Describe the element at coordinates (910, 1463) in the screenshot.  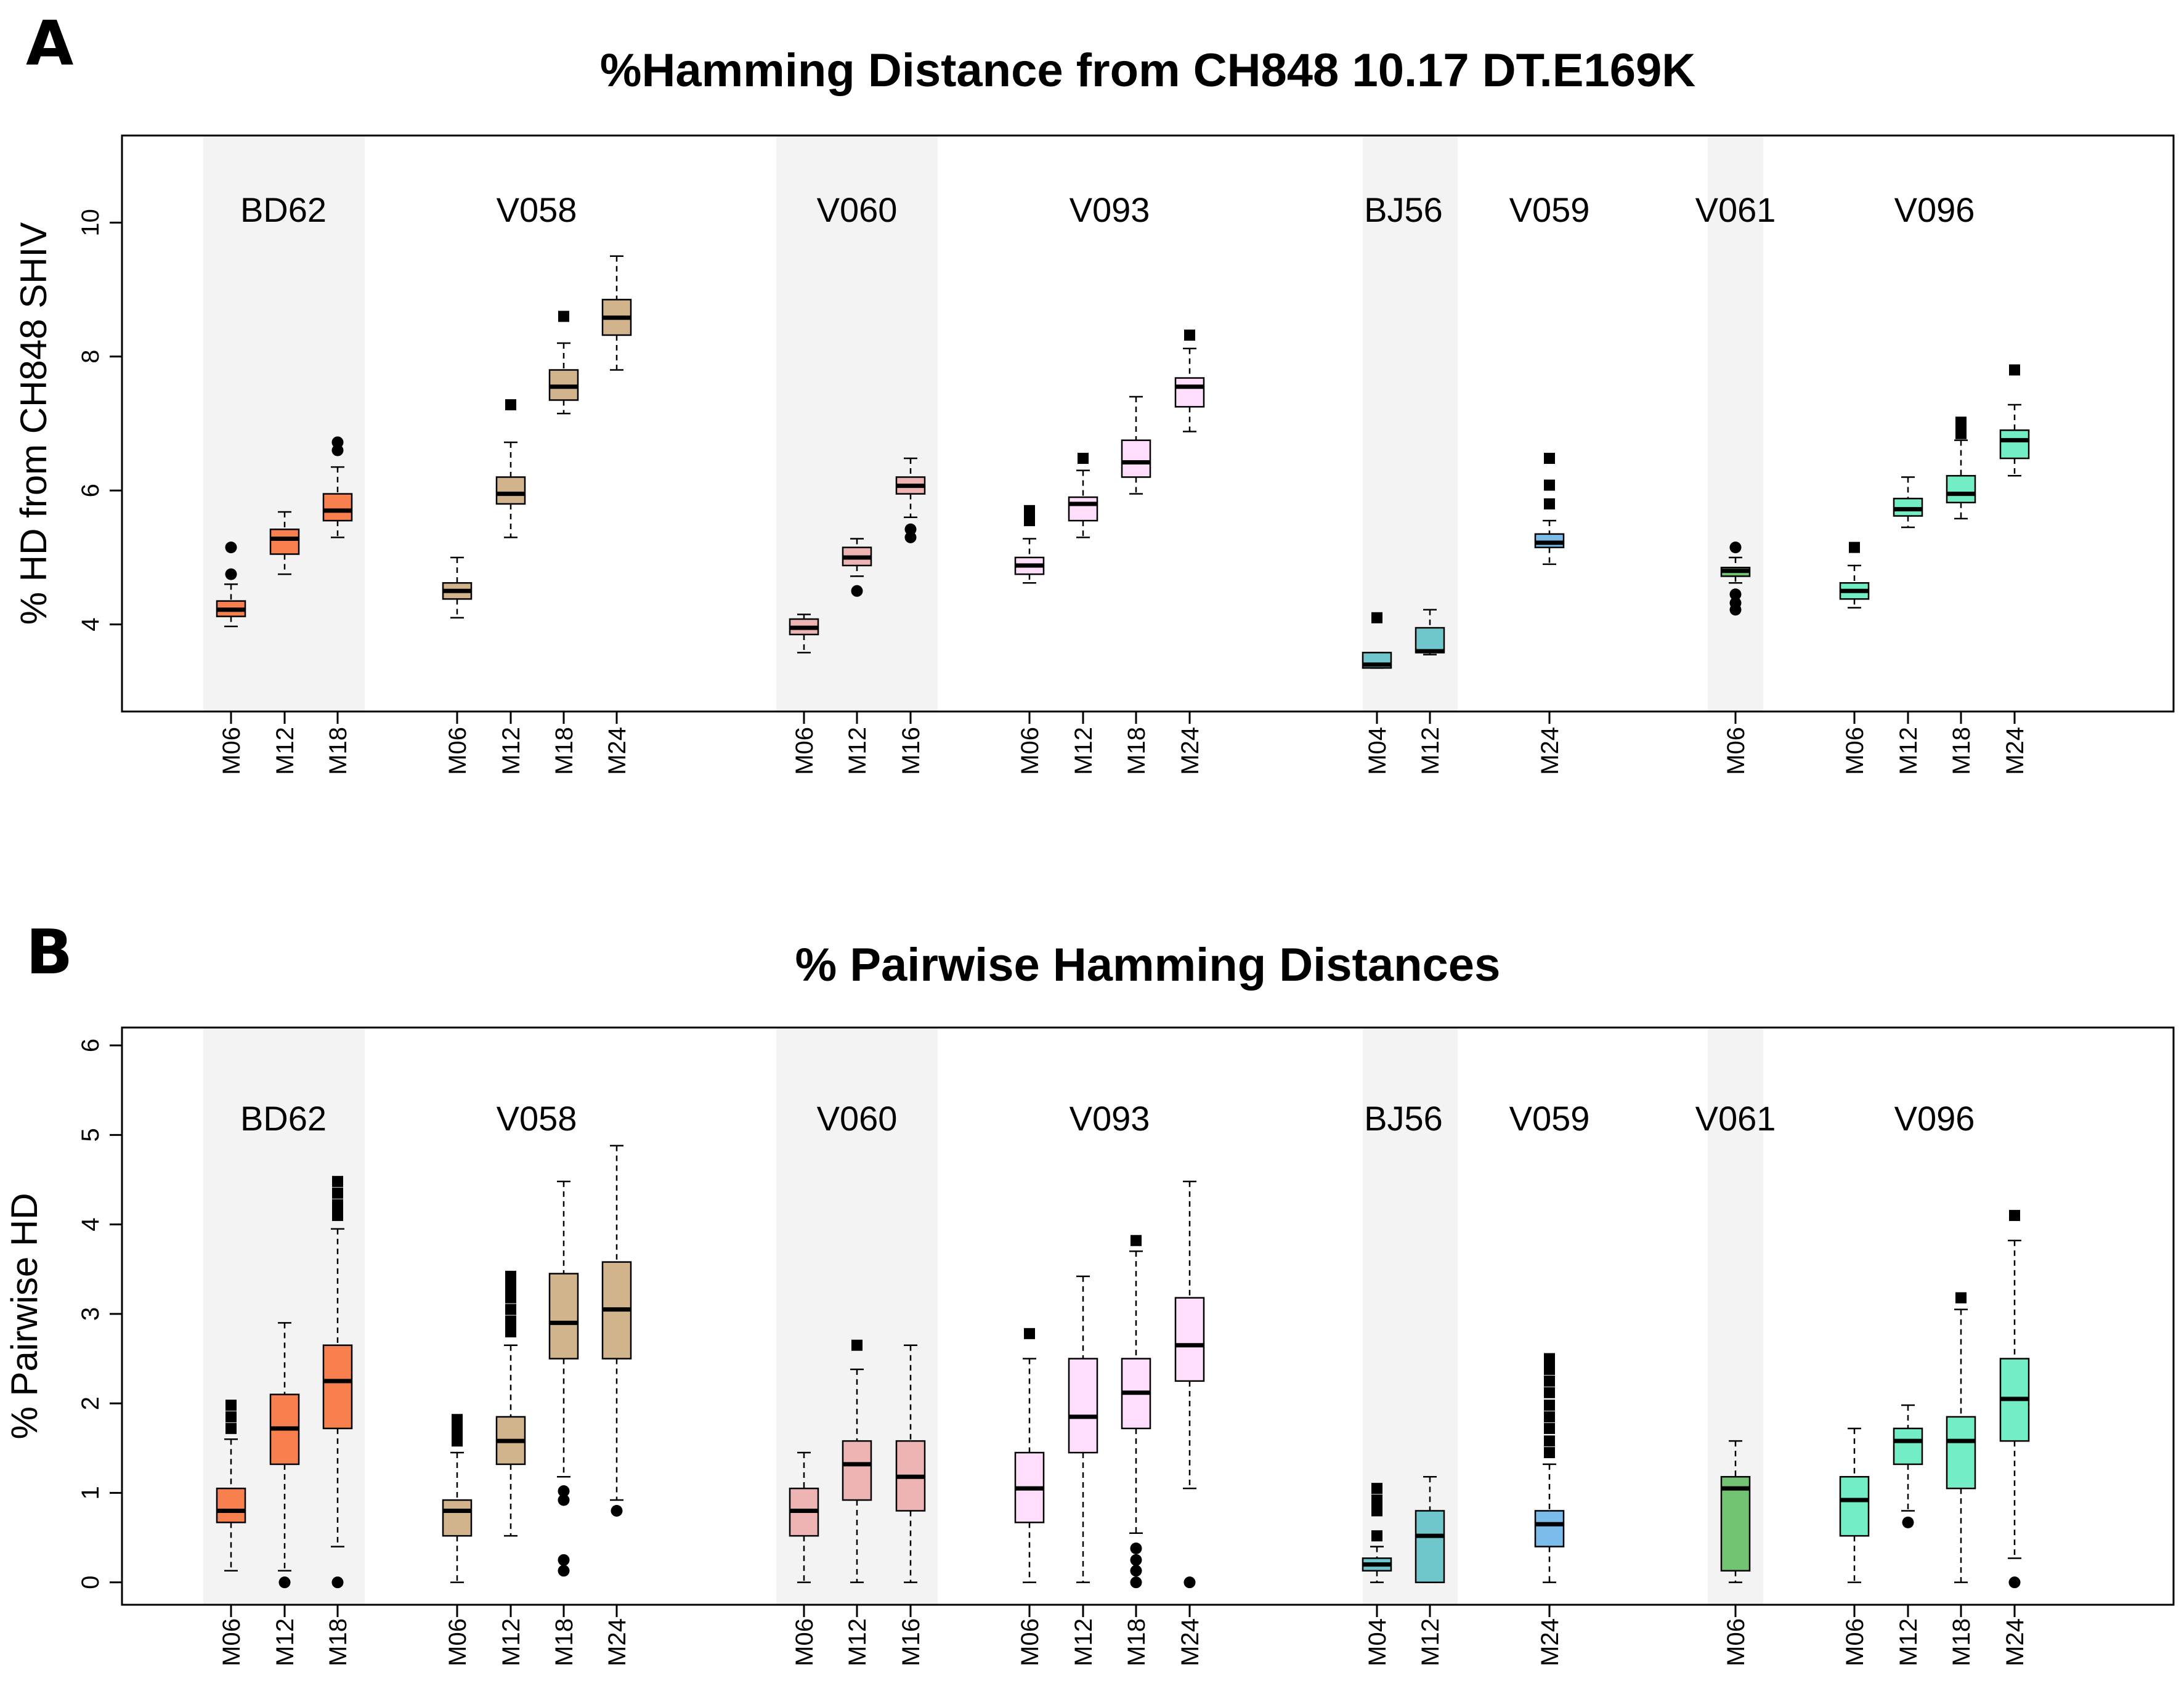
I see `box-v060-m16` at that location.